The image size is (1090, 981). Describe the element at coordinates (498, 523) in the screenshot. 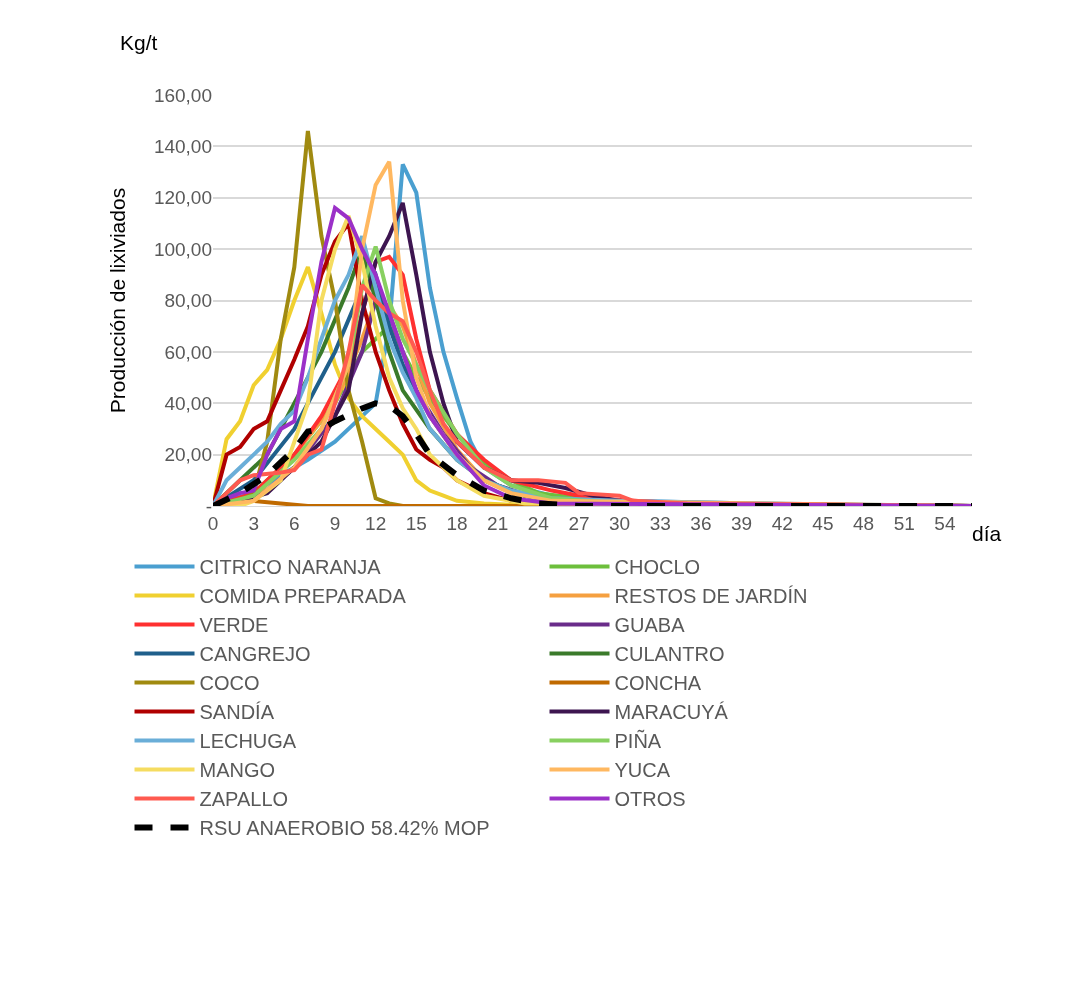

I see `x-tick-label: 21` at that location.